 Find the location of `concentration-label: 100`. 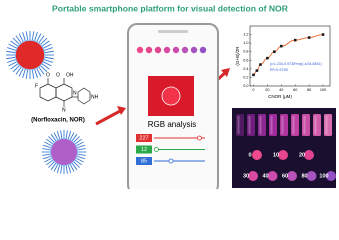

concentration-label: 100 is located at coordinates (323, 176).